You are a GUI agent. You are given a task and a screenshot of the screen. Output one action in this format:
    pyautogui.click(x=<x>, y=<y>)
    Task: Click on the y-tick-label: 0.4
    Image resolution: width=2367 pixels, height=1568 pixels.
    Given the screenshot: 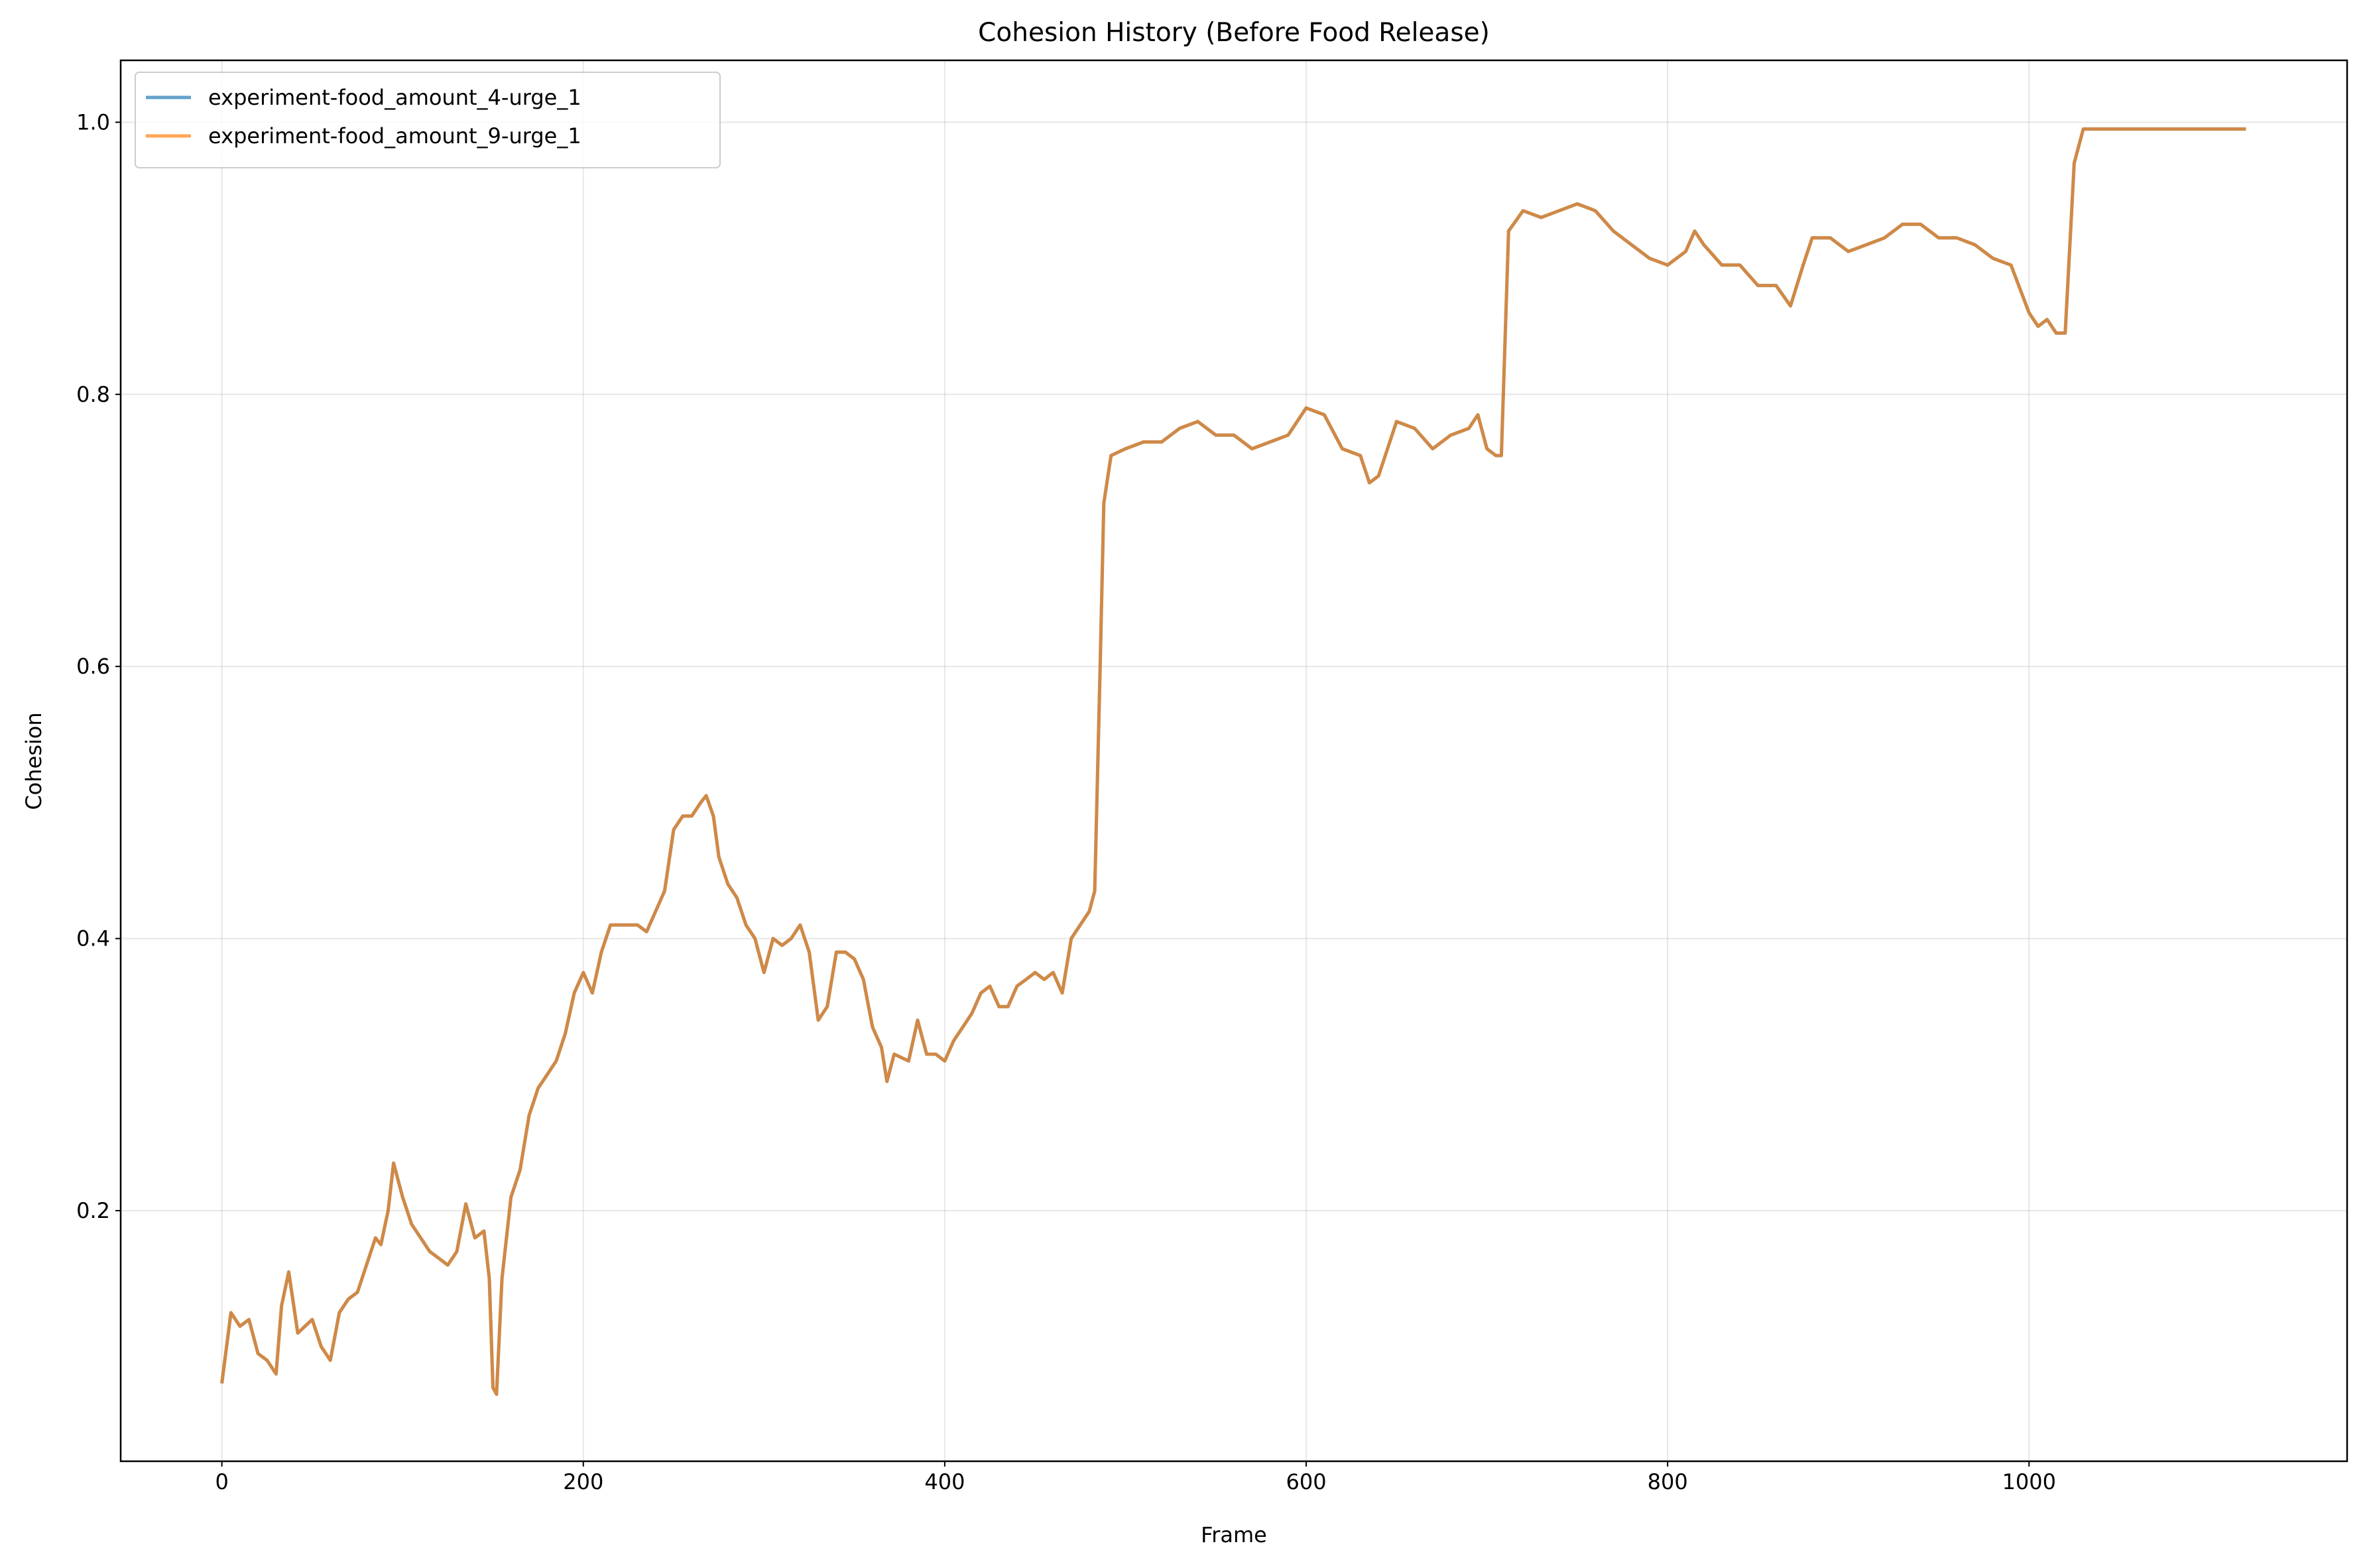 What is the action you would take?
    pyautogui.click(x=93, y=938)
    